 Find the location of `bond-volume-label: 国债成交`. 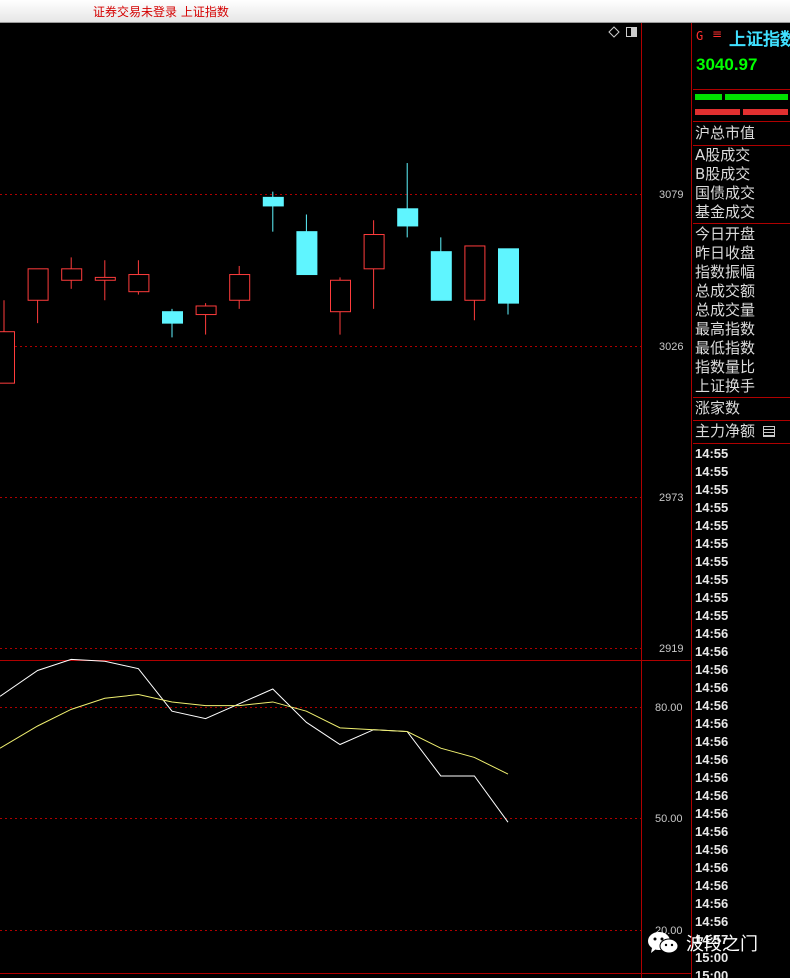

bond-volume-label: 国债成交 is located at coordinates (725, 193).